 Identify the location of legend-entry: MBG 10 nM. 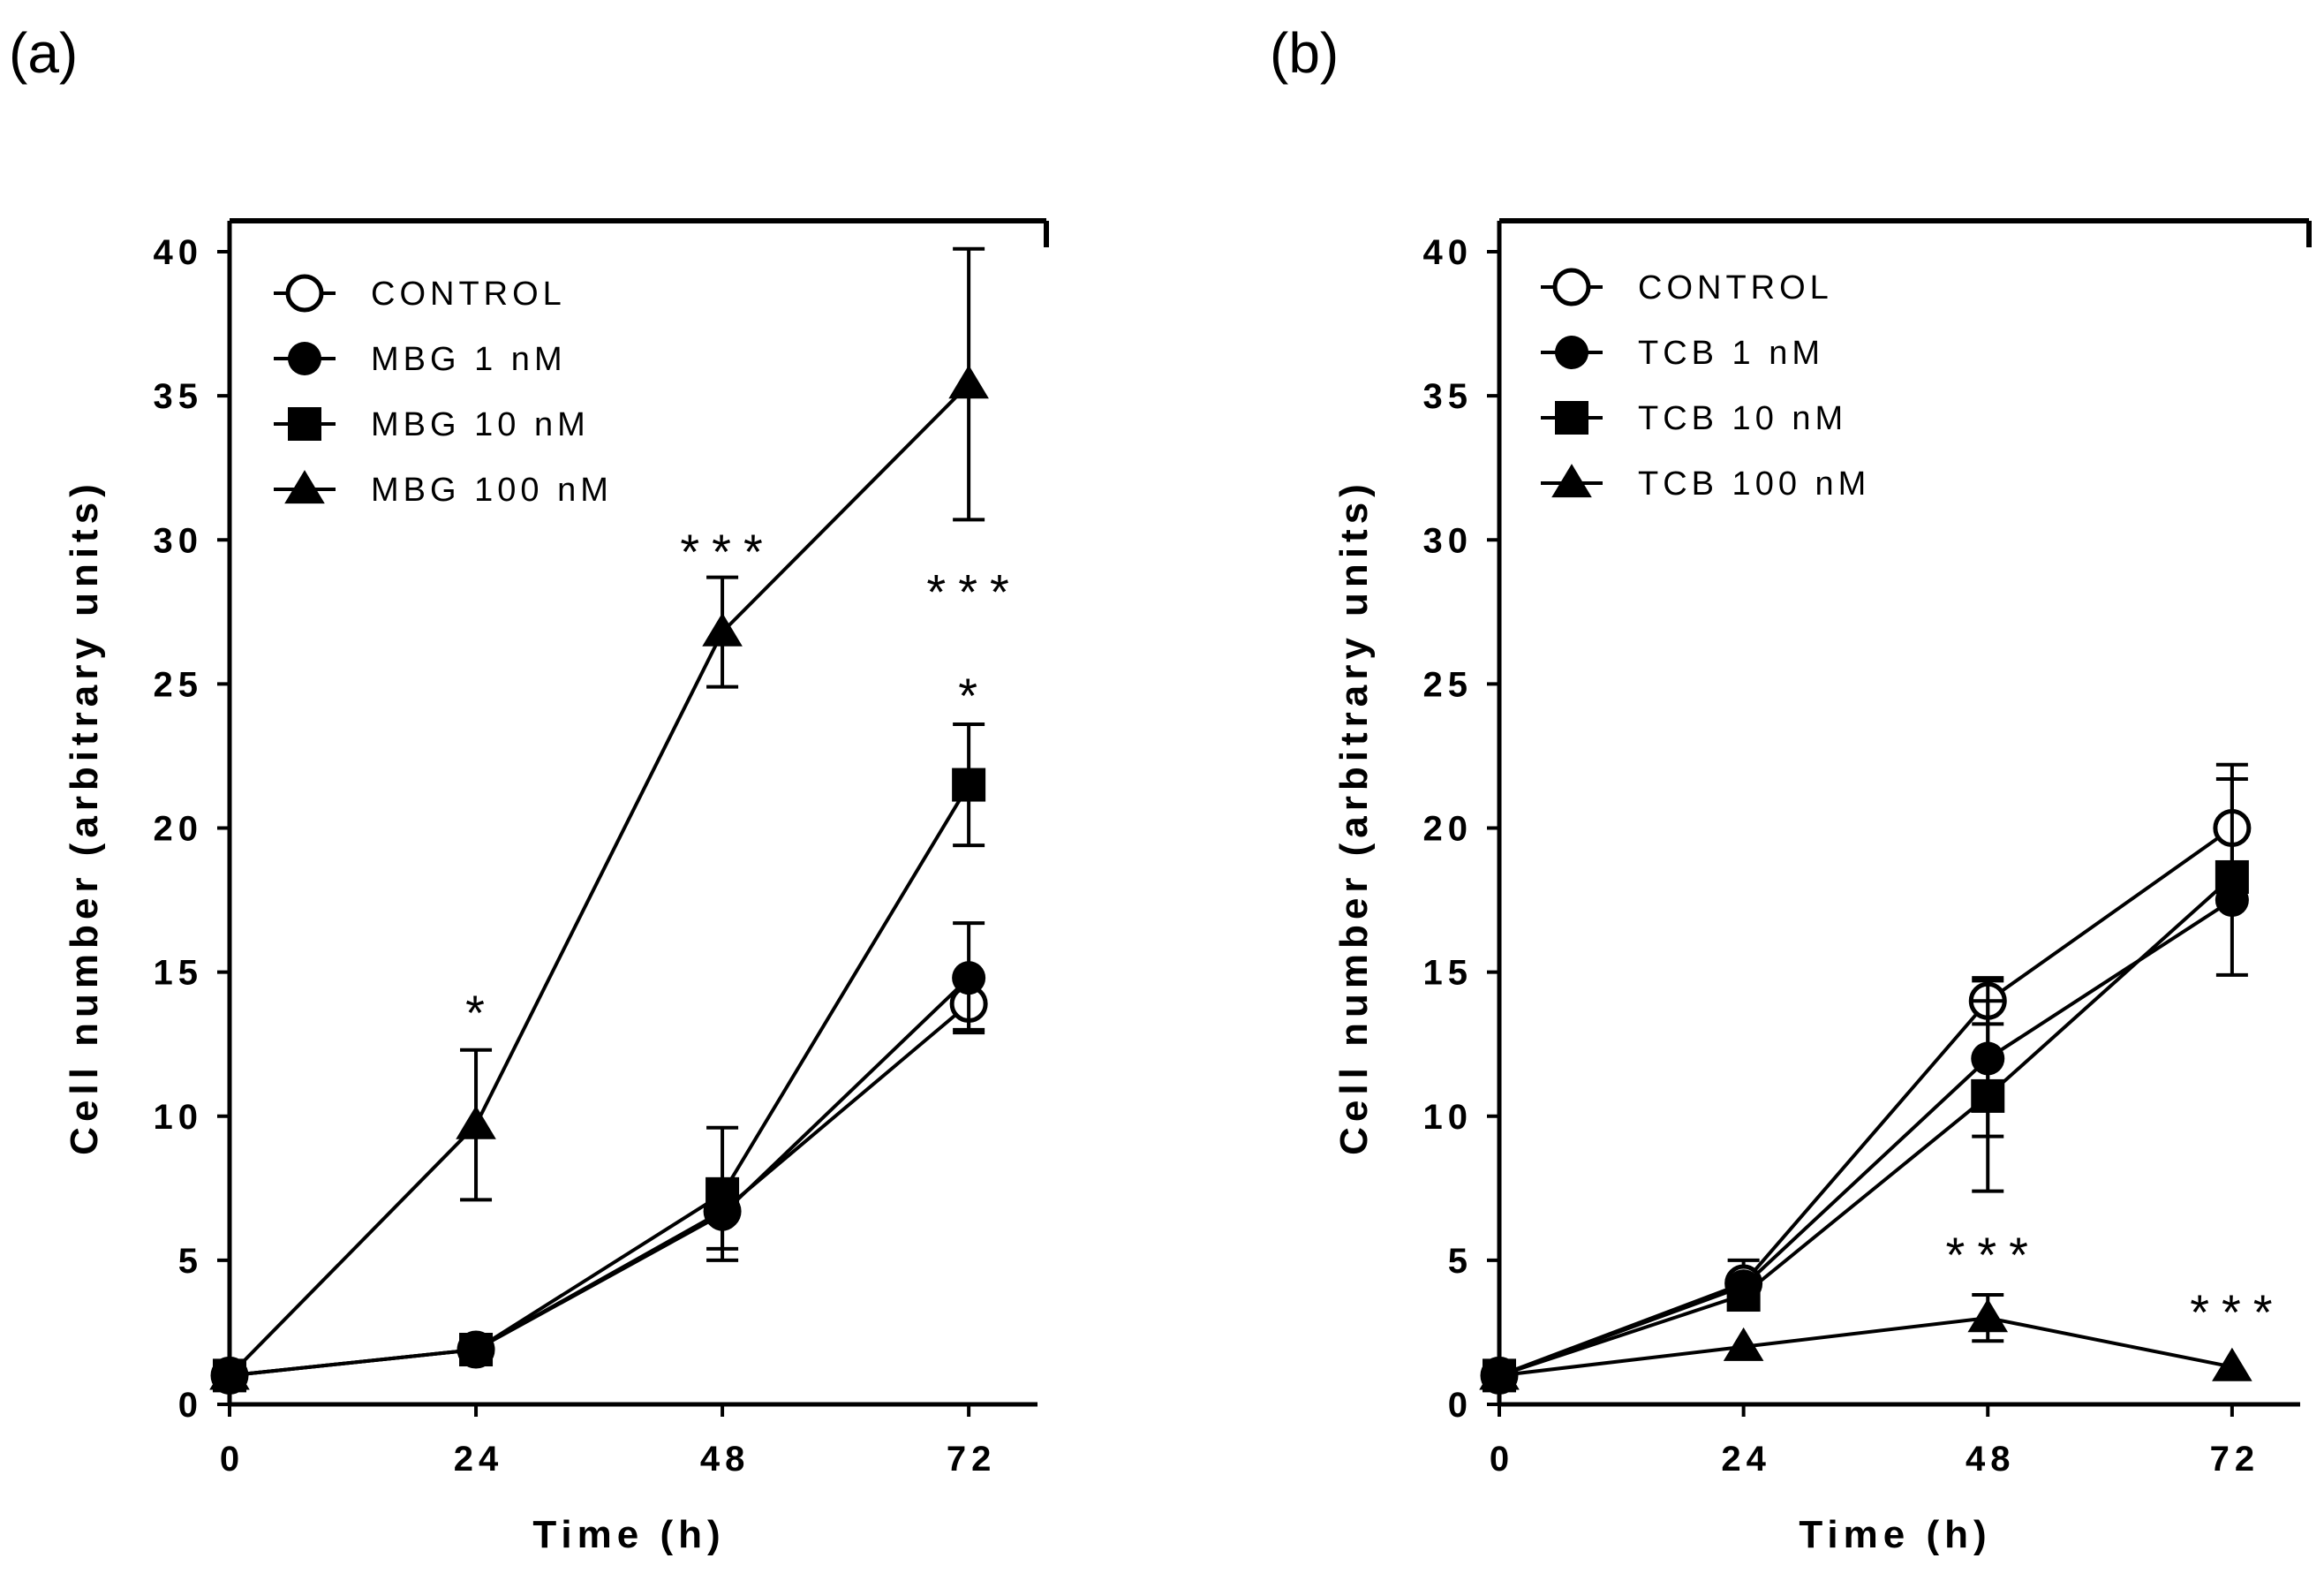
(432, 424).